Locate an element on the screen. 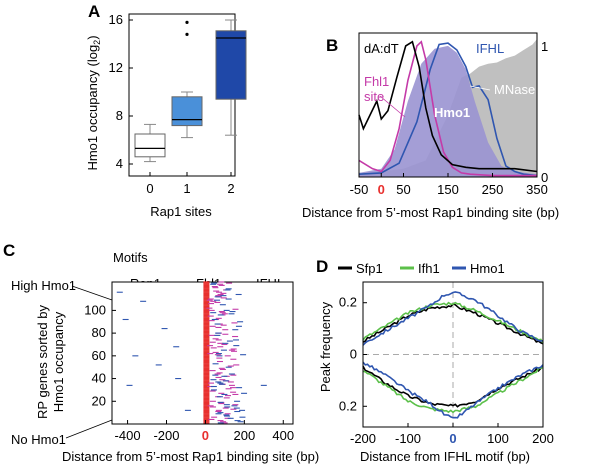  panel-c-xtick-label: -200 is located at coordinates (166, 435).